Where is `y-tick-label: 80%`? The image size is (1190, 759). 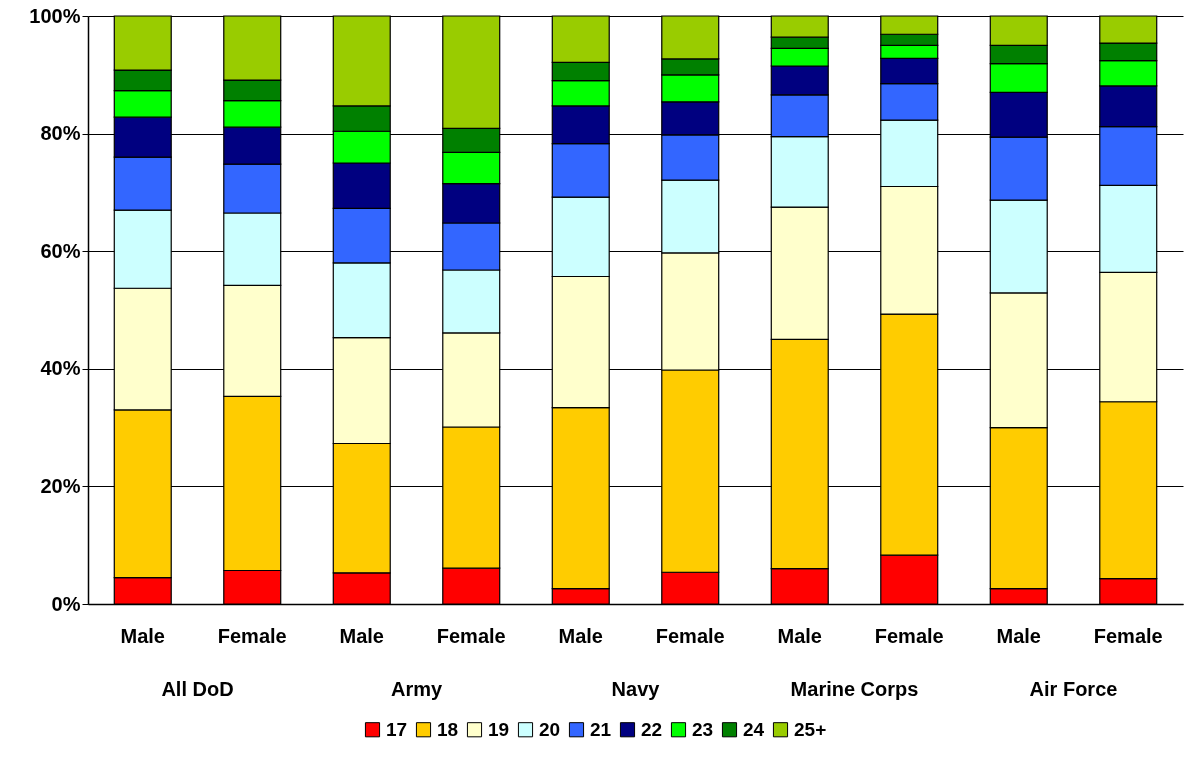 y-tick-label: 80% is located at coordinates (60, 133).